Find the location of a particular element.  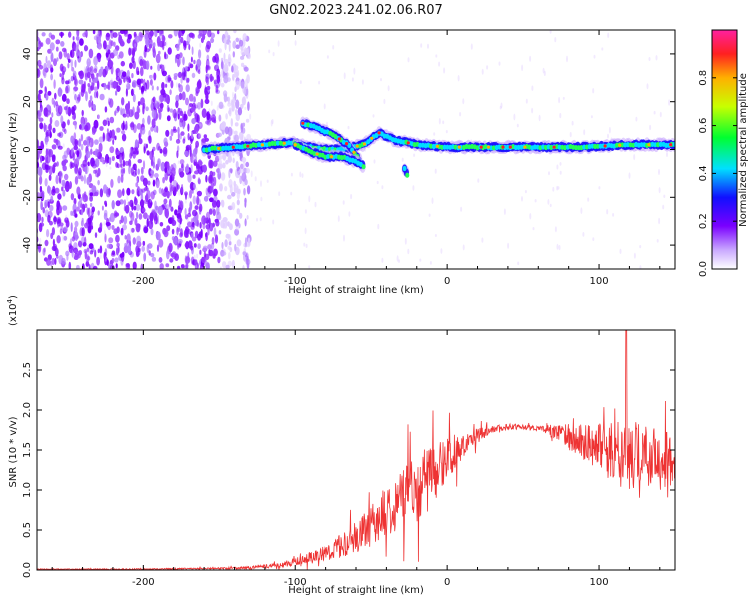

spectrogram-y-tick-label: -40 is located at coordinates (27, 245).